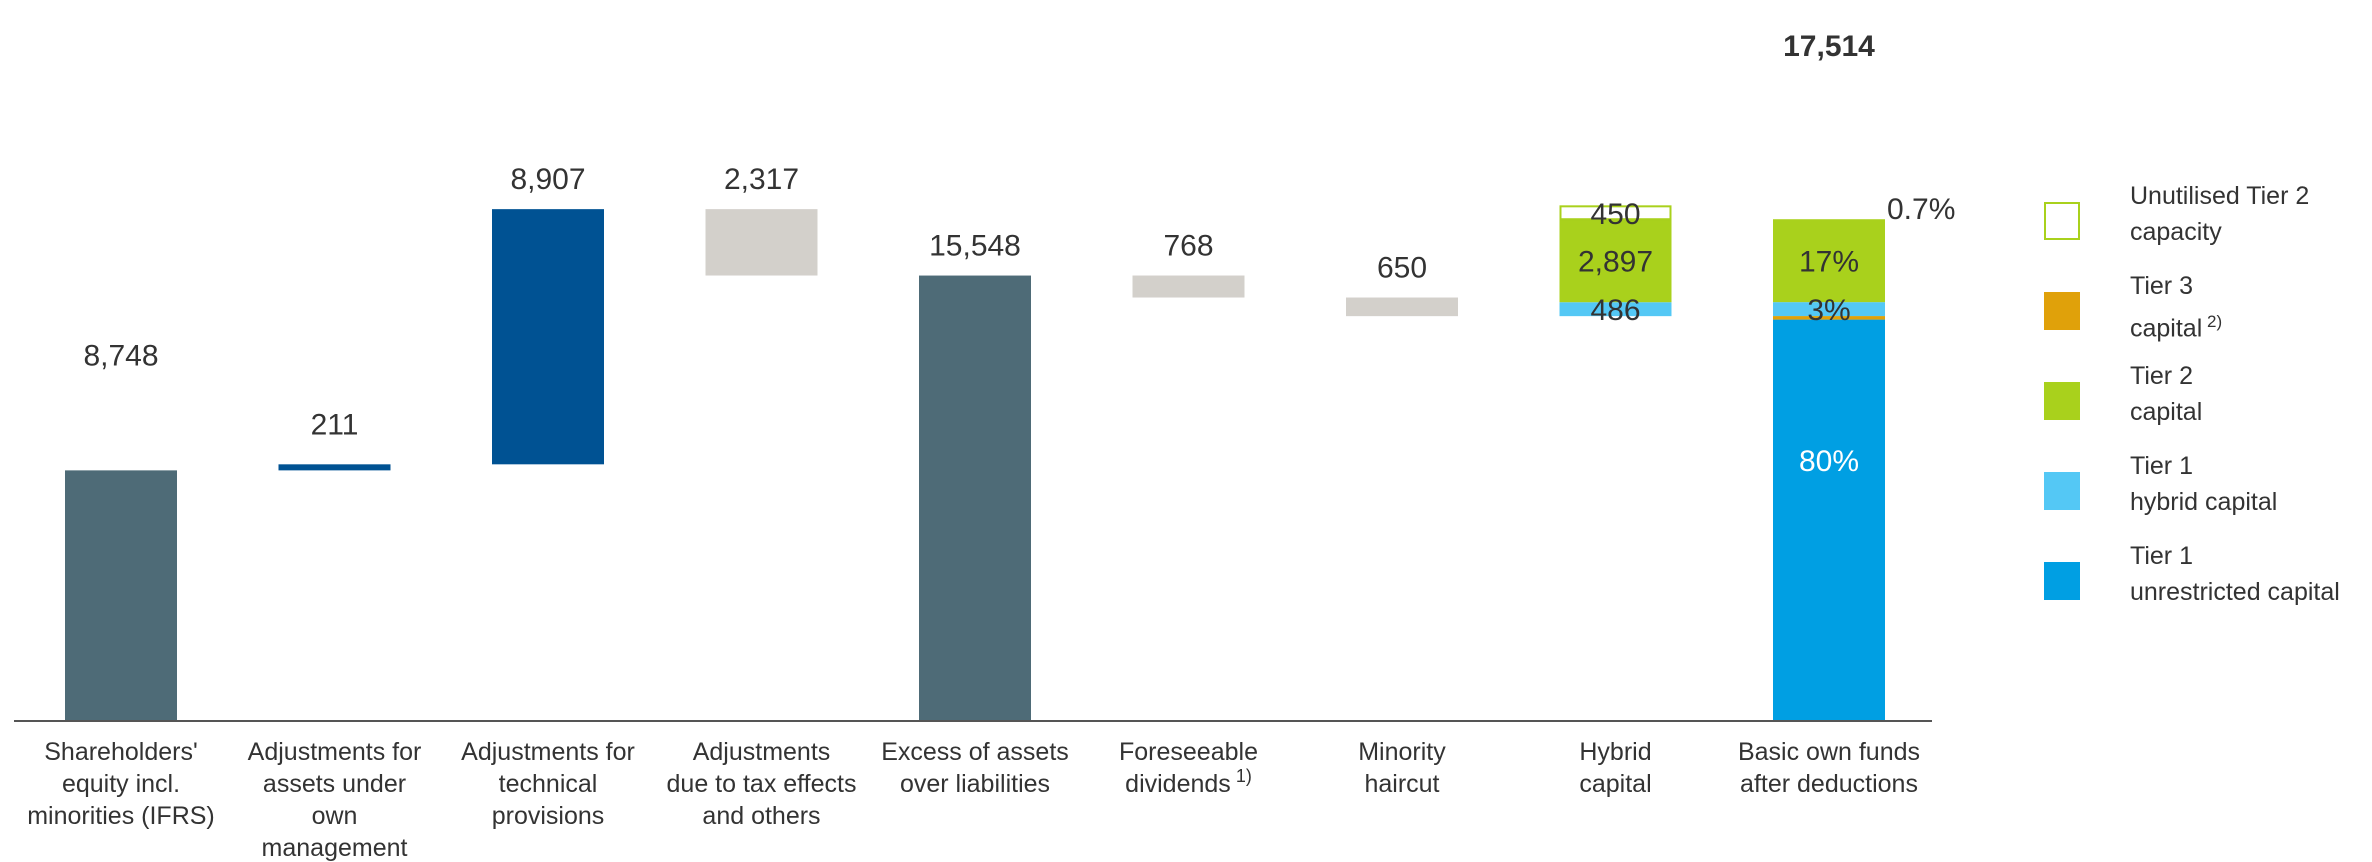  What do you see at coordinates (1615, 768) in the screenshot?
I see `category-label-7: Hybrid capital` at bounding box center [1615, 768].